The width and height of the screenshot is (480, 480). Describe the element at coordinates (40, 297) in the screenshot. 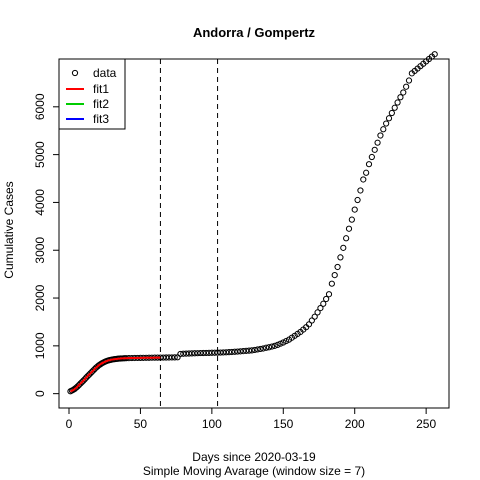

I see `y-tick-label: 2000` at that location.